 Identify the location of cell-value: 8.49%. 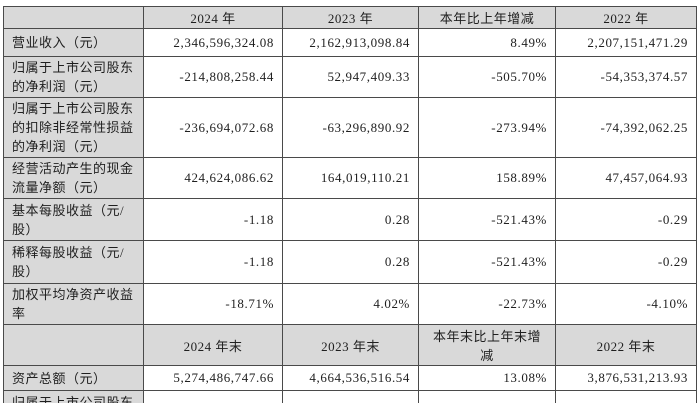
(487, 42).